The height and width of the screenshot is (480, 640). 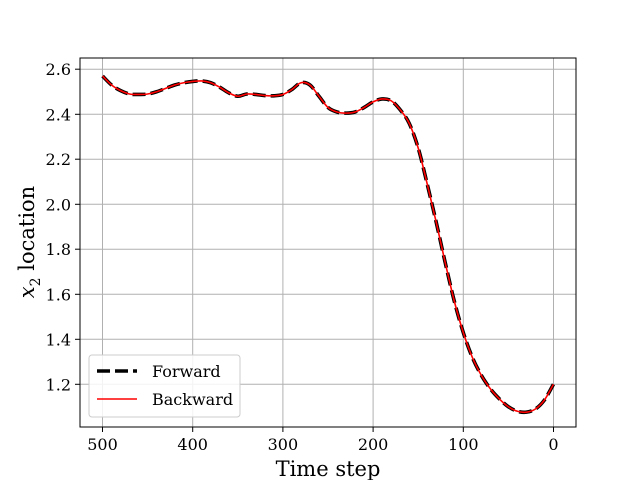 What do you see at coordinates (29, 242) in the screenshot?
I see `y-axis-label: x2 location` at bounding box center [29, 242].